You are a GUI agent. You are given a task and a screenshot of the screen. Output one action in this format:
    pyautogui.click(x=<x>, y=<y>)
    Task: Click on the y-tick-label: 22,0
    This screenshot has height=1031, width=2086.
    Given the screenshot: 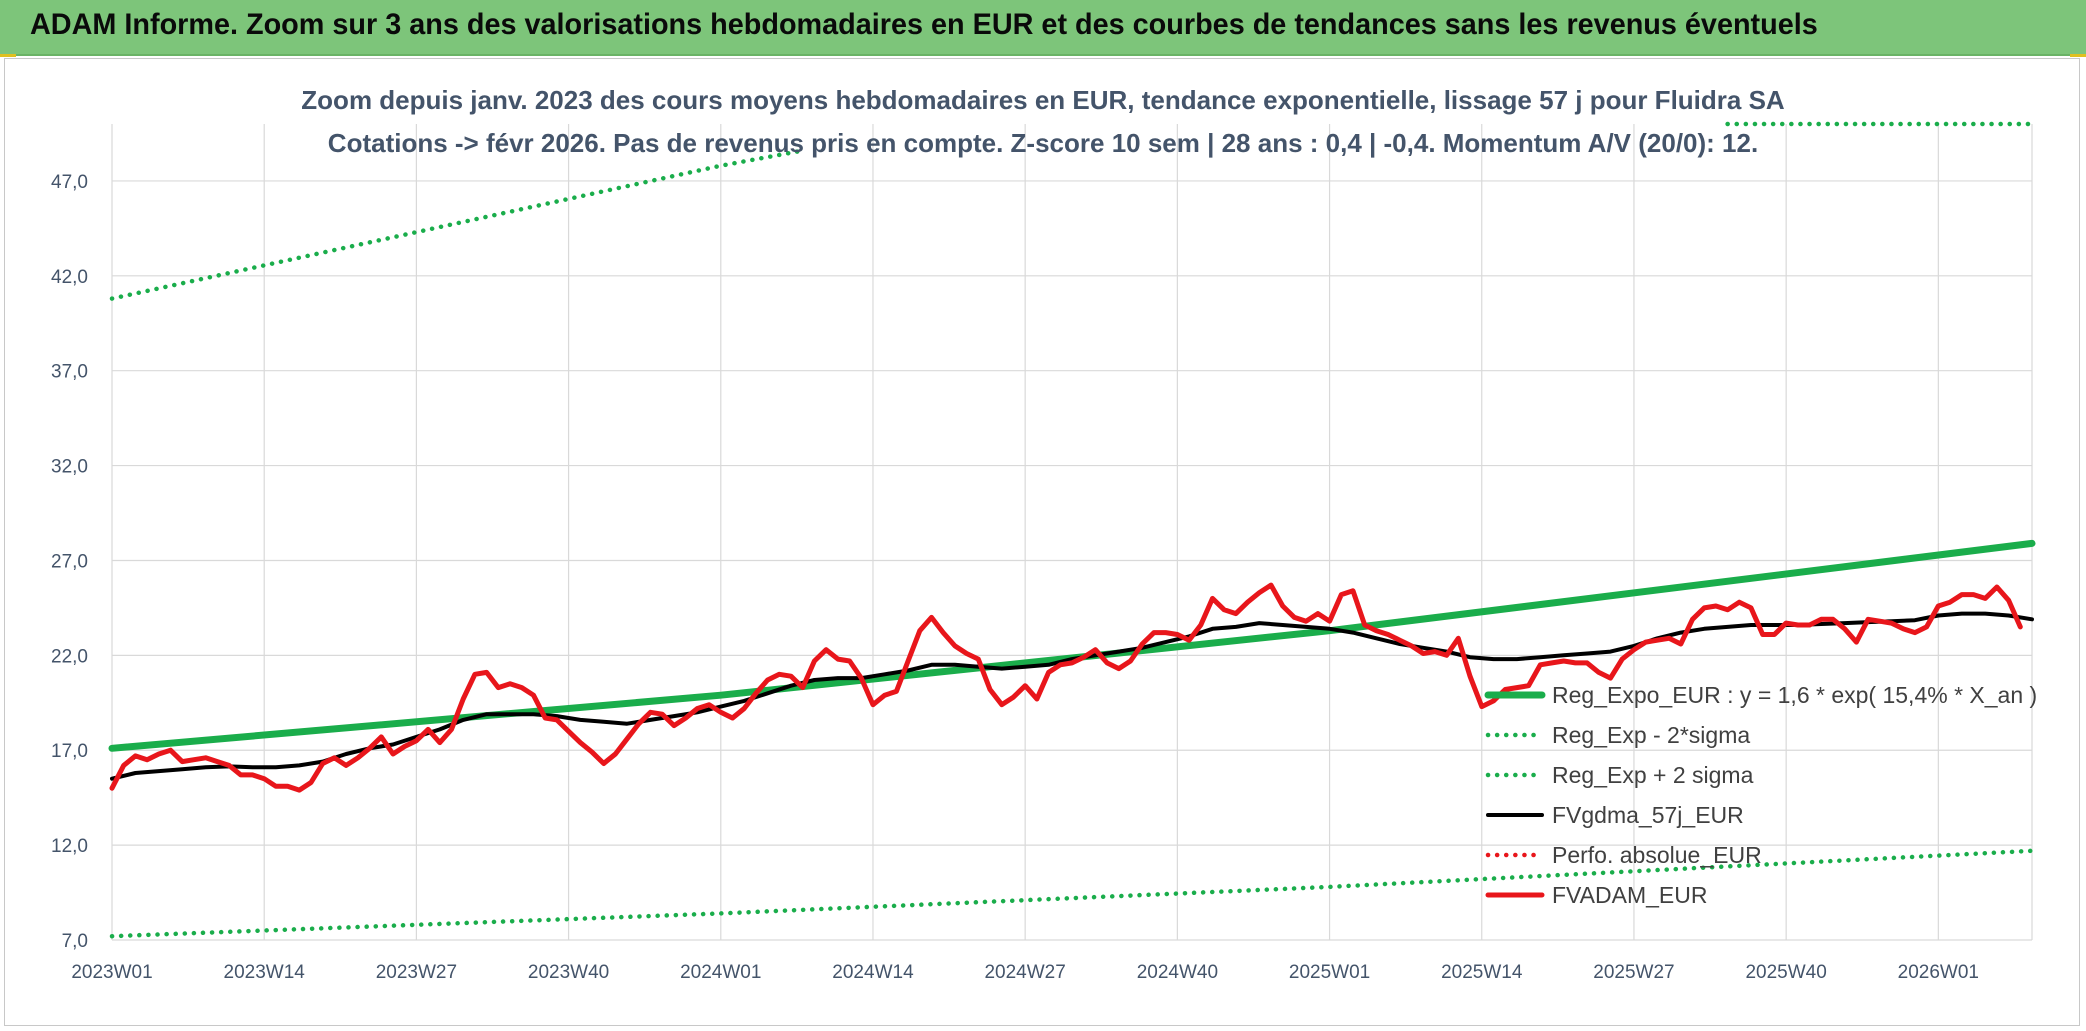 What is the action you would take?
    pyautogui.click(x=69, y=656)
    